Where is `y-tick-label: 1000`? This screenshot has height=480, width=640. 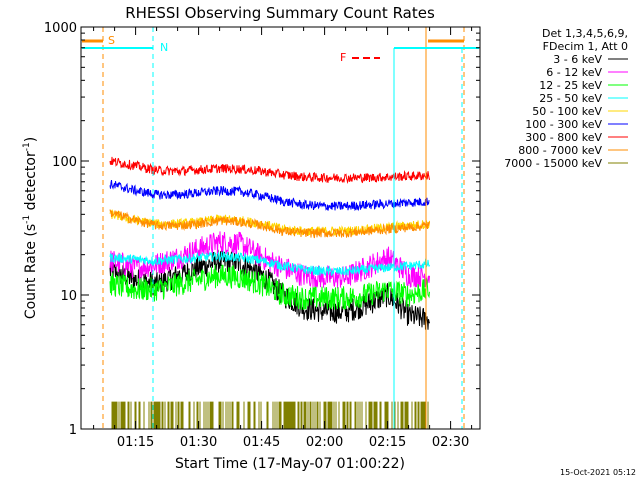
y-tick-label: 1000 is located at coordinates (60, 28).